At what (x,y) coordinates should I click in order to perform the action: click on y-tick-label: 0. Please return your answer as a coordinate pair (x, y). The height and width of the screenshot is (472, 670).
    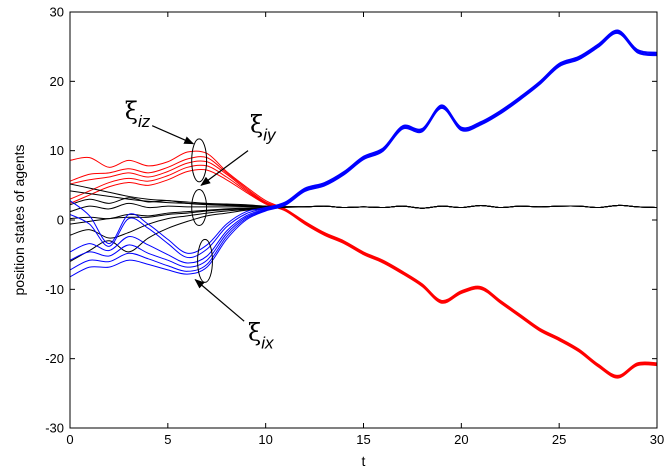
    Looking at the image, I should click on (60, 220).